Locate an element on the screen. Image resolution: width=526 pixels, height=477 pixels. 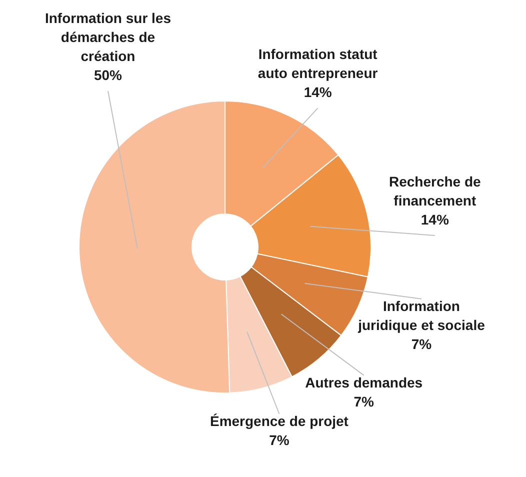
slice-label: Autres demandes is located at coordinates (364, 382).